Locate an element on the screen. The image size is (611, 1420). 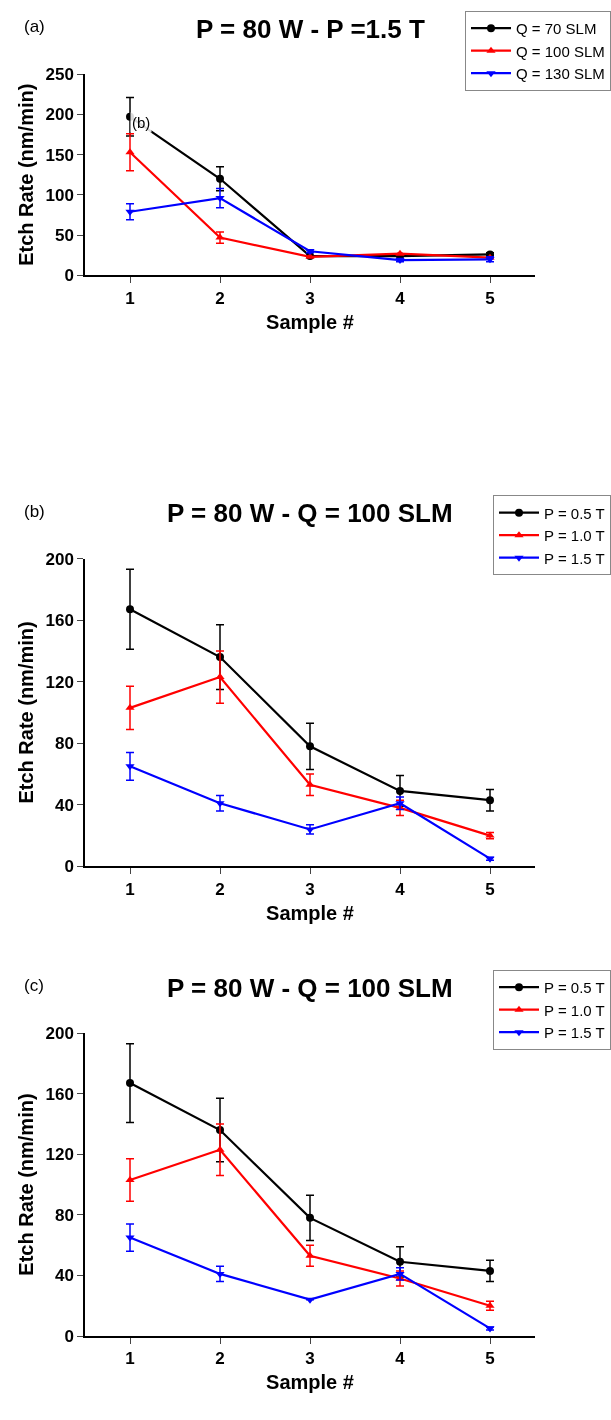
annotation: (b) is located at coordinates (141, 122).